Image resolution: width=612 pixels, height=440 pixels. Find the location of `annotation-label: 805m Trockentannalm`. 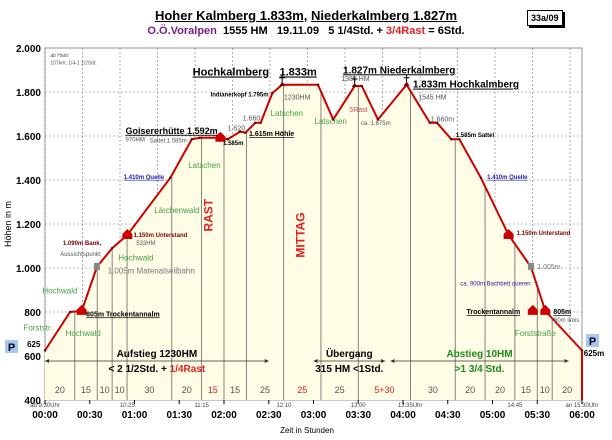

annotation-label: 805m Trockentannalm is located at coordinates (123, 314).